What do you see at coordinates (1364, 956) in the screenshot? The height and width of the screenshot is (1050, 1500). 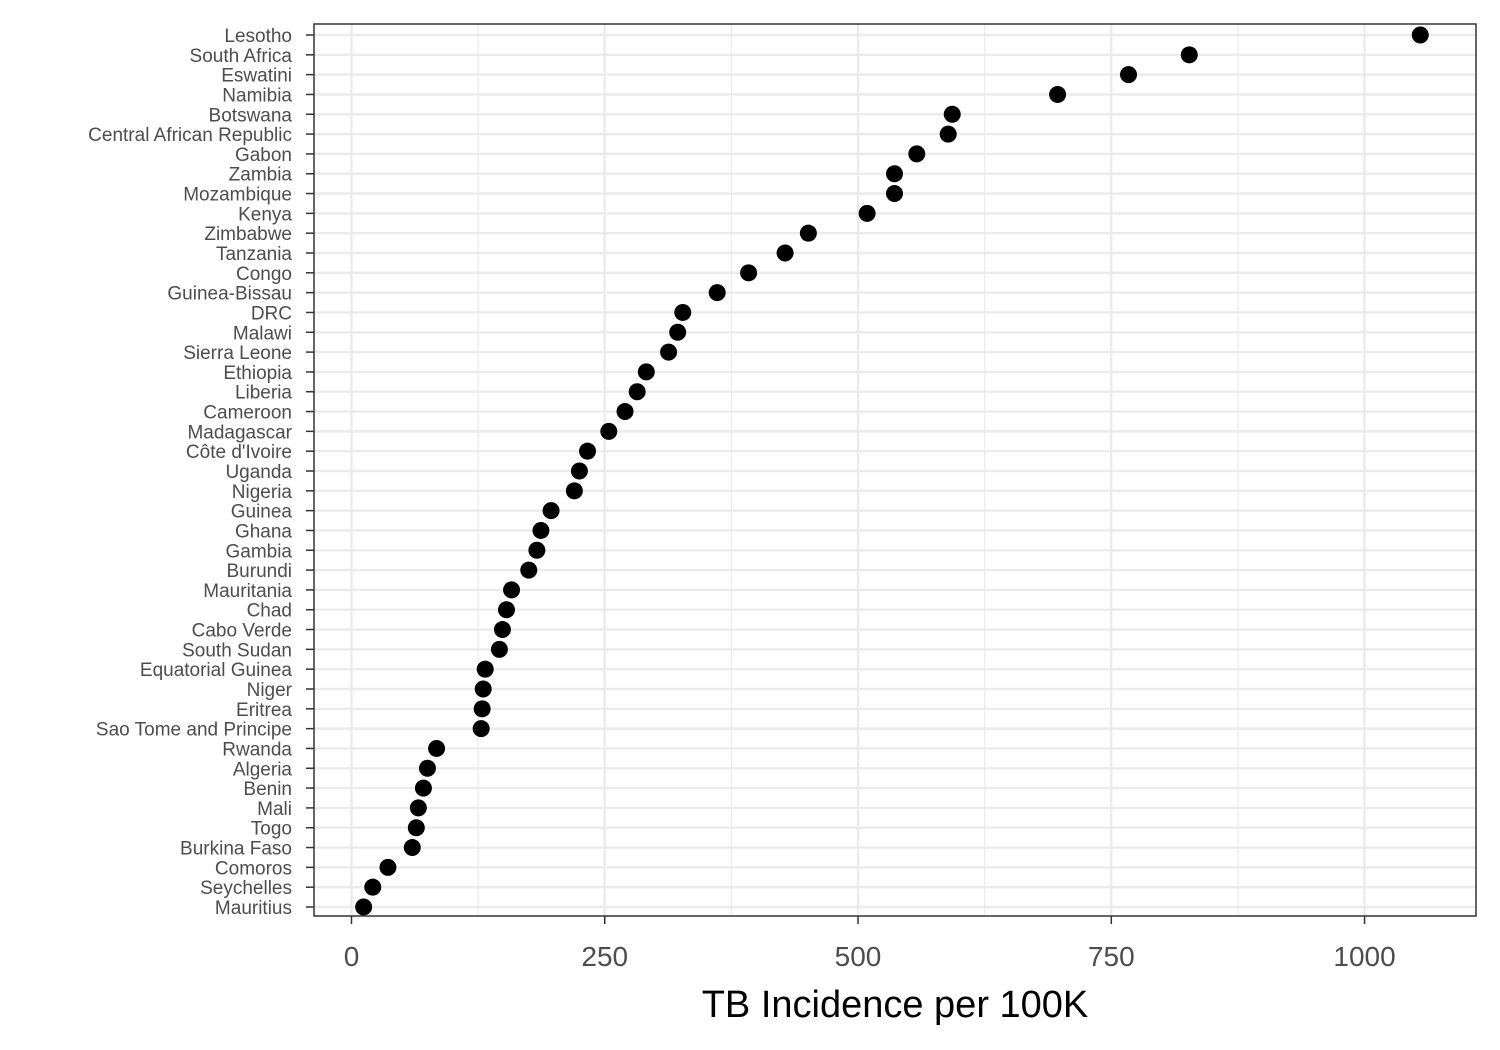 I see `x-tick-label: 1000` at bounding box center [1364, 956].